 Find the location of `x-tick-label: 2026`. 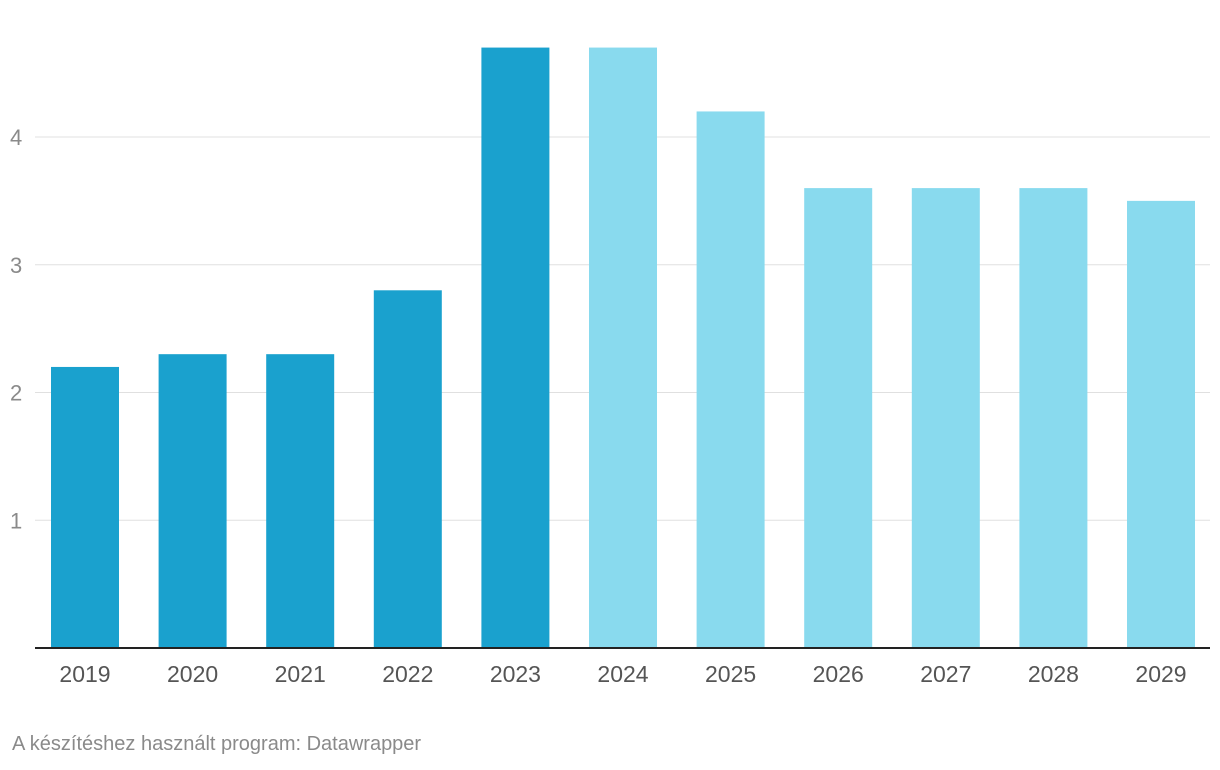

x-tick-label: 2026 is located at coordinates (838, 674).